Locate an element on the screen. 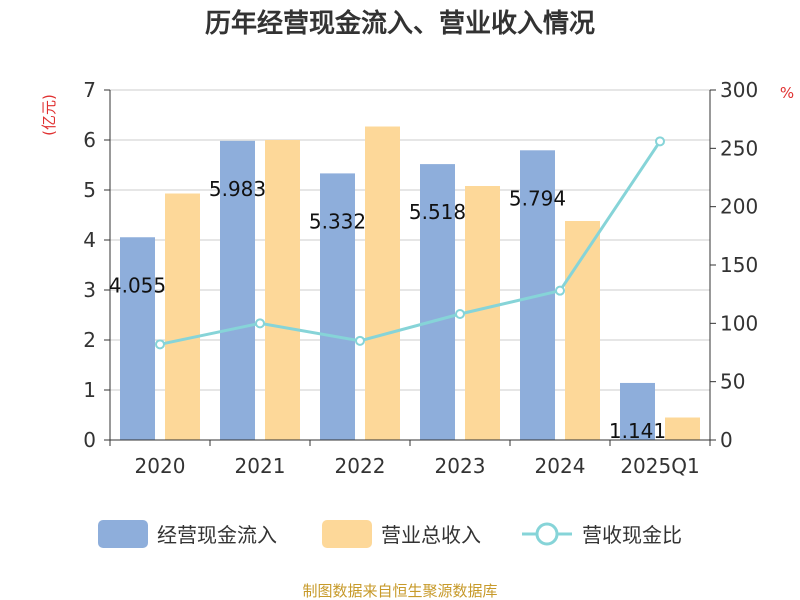 This screenshot has width=800, height=600. left-tick-label: 1 is located at coordinates (89, 390).